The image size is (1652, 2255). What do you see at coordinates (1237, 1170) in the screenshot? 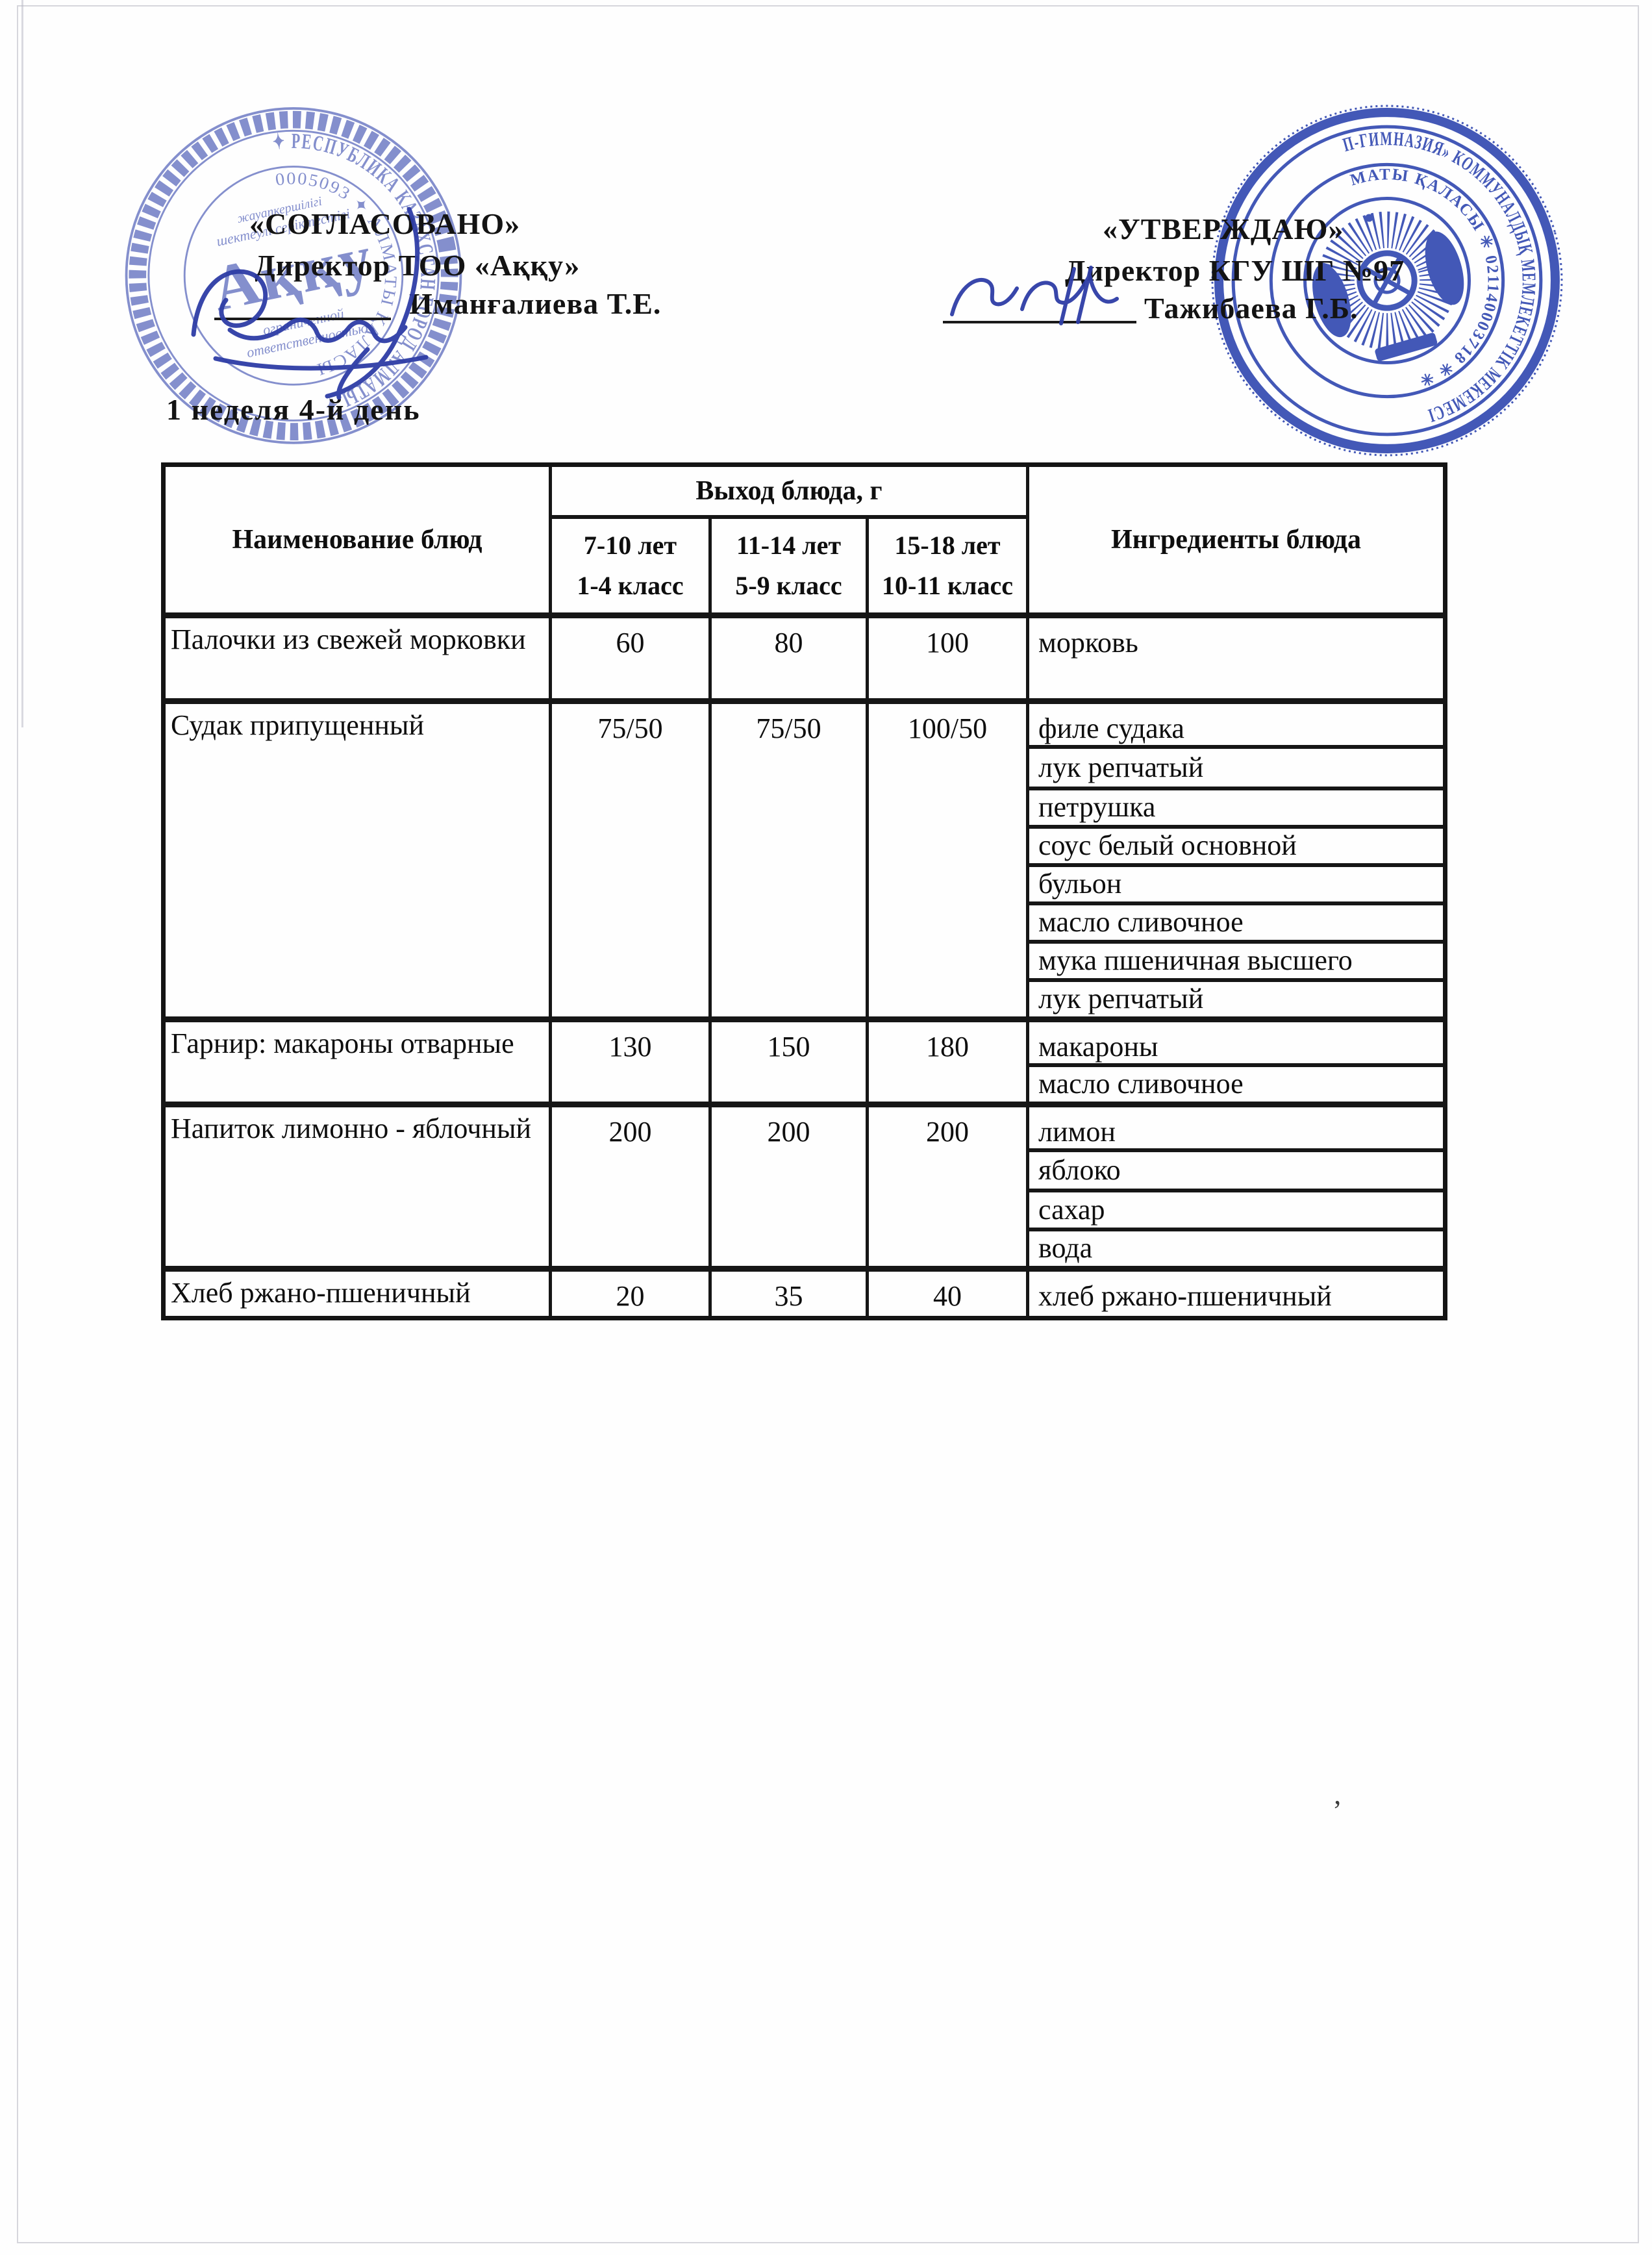
I see `ingredient: яблоко` at bounding box center [1237, 1170].